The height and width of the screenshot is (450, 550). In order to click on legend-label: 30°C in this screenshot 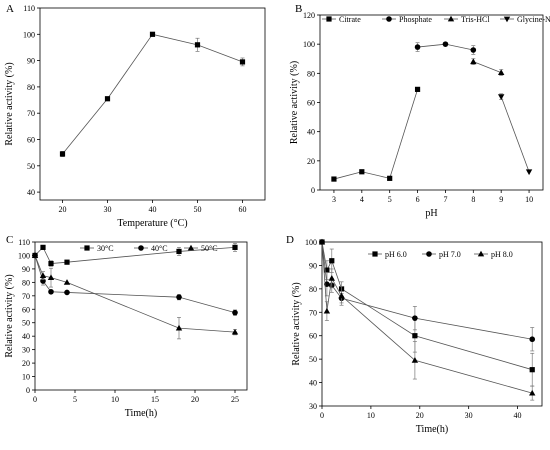, I will do `click(105, 248)`.